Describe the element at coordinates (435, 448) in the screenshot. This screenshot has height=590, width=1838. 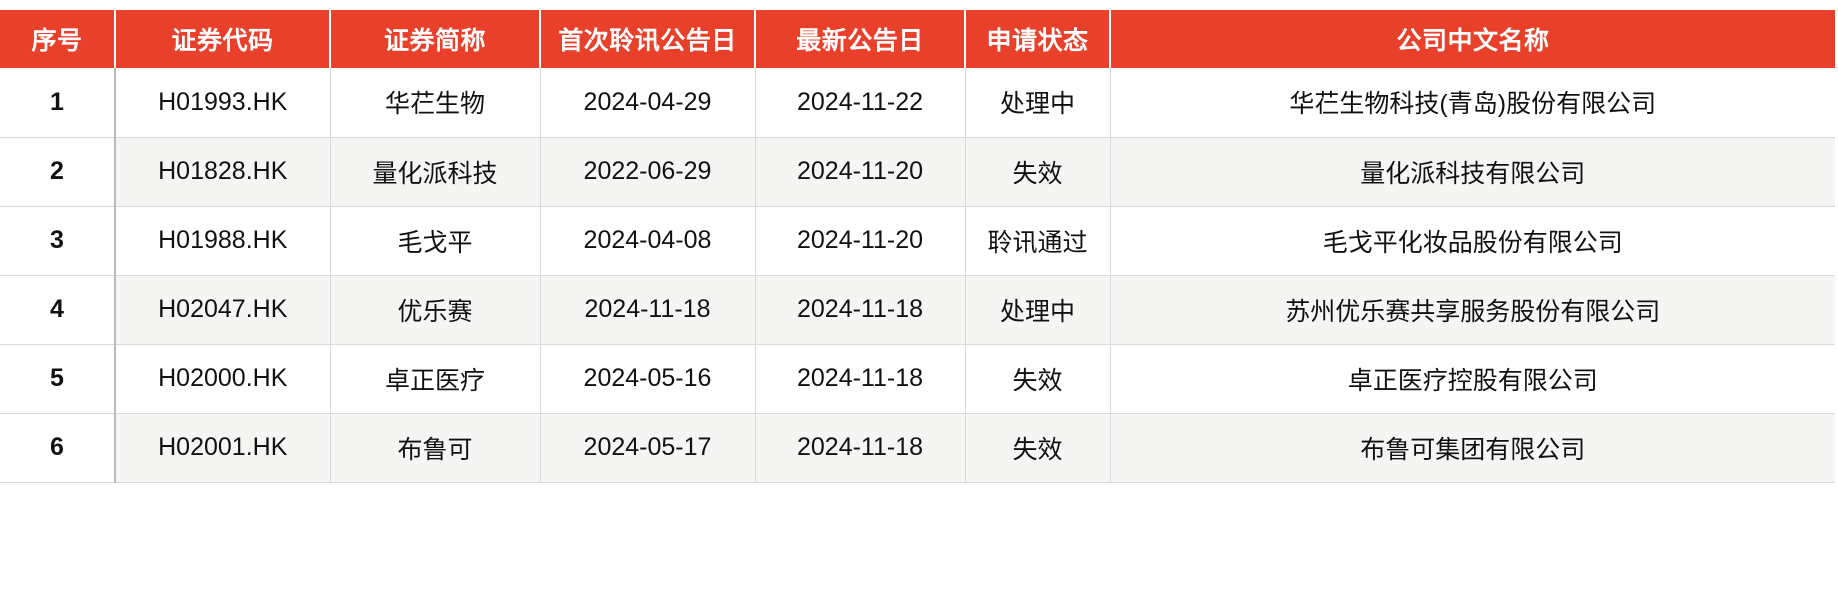
I see `cell-short-name: 布鲁可` at that location.